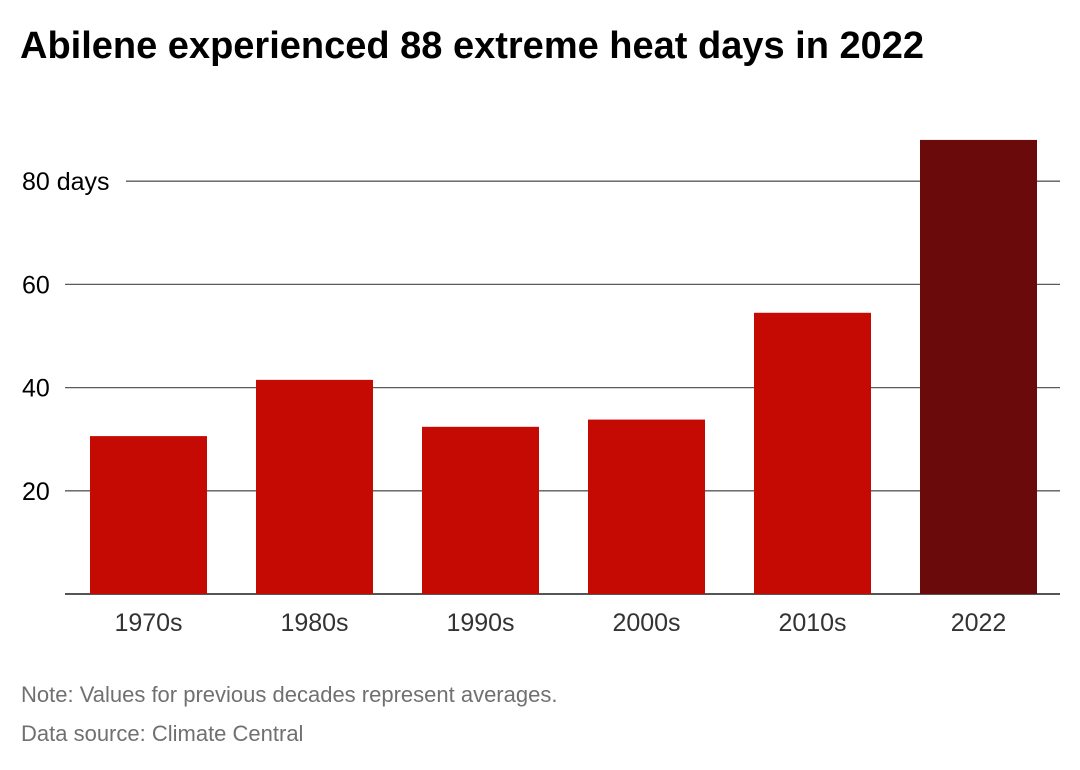 This screenshot has width=1080, height=770. What do you see at coordinates (314, 486) in the screenshot?
I see `bar-1980s` at bounding box center [314, 486].